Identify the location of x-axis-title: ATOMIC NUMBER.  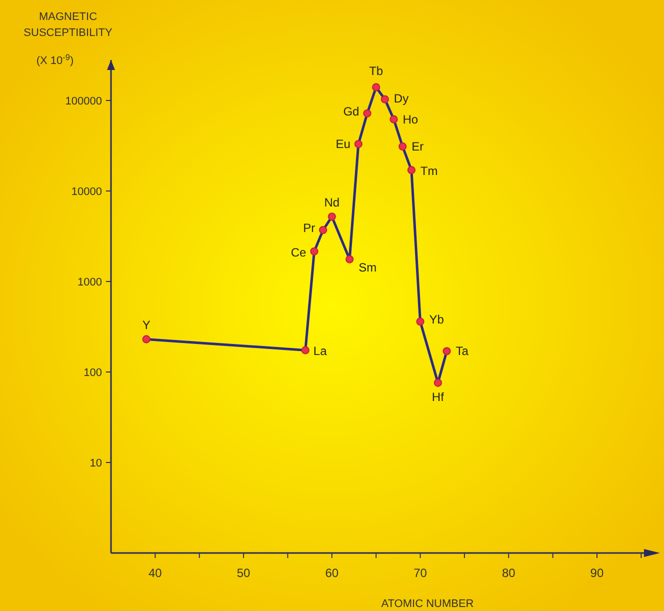
(427, 604).